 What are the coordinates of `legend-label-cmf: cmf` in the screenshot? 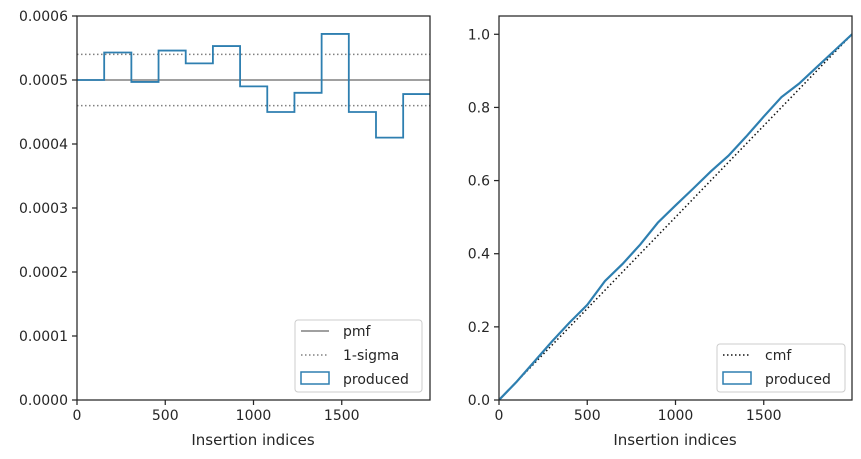 It's located at (778, 356).